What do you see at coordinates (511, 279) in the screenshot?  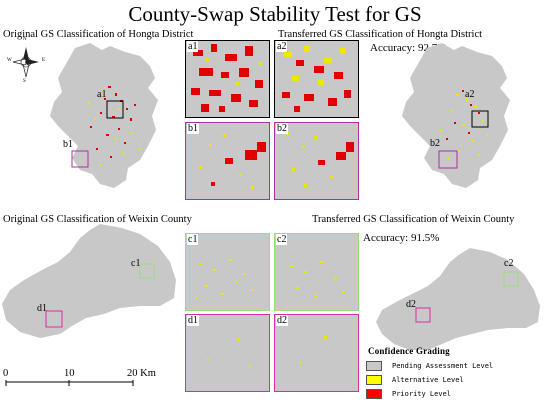 I see `weixin-c2-box` at bounding box center [511, 279].